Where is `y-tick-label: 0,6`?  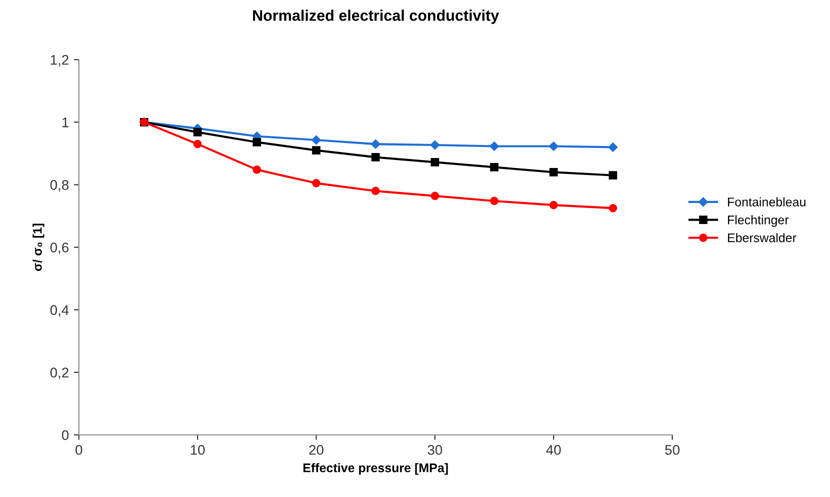
y-tick-label: 0,6 is located at coordinates (59, 248).